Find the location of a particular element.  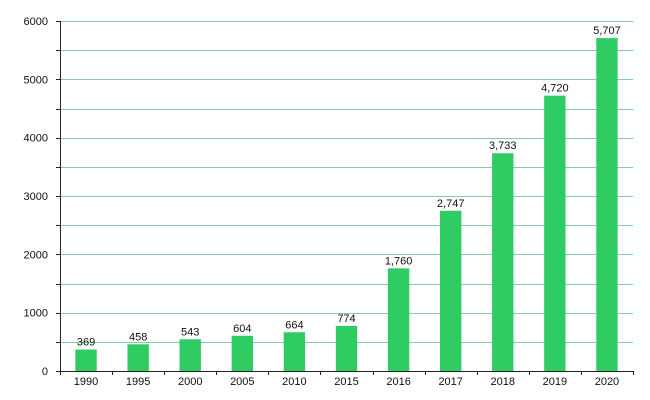

data-label-1995: 458 is located at coordinates (138, 337).